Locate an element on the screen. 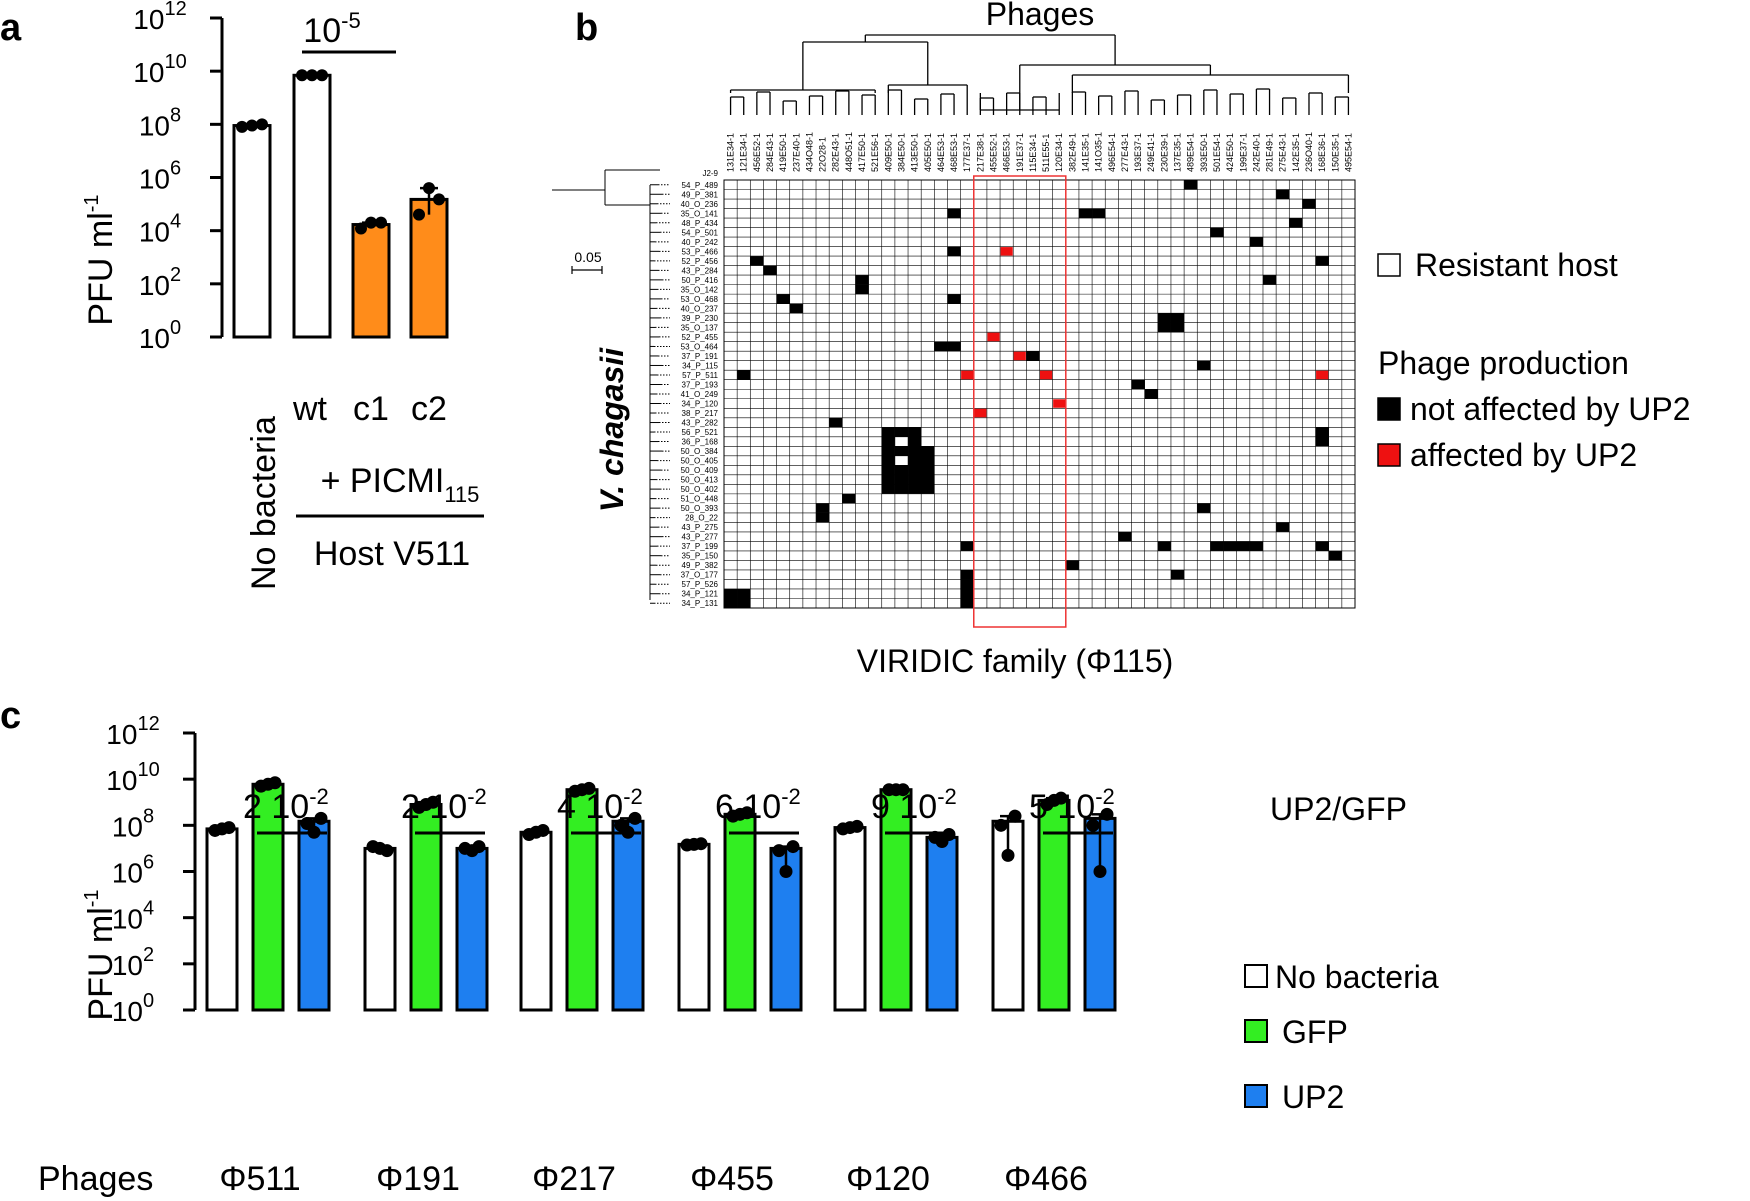 The image size is (1750, 1201). phage-label: 121E34-1 is located at coordinates (744, 152).